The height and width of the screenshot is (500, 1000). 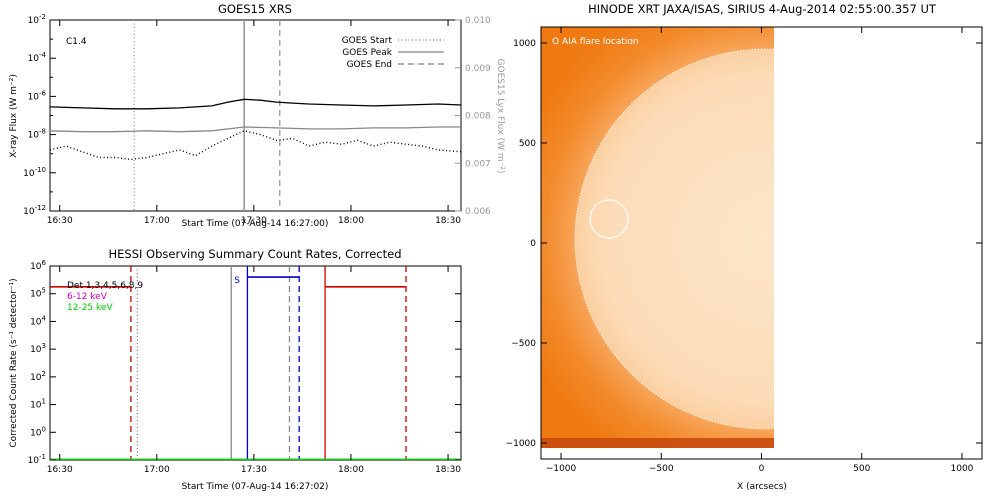 I want to click on hessi-y-tick-label: 10⁻¹, so click(x=37, y=459).